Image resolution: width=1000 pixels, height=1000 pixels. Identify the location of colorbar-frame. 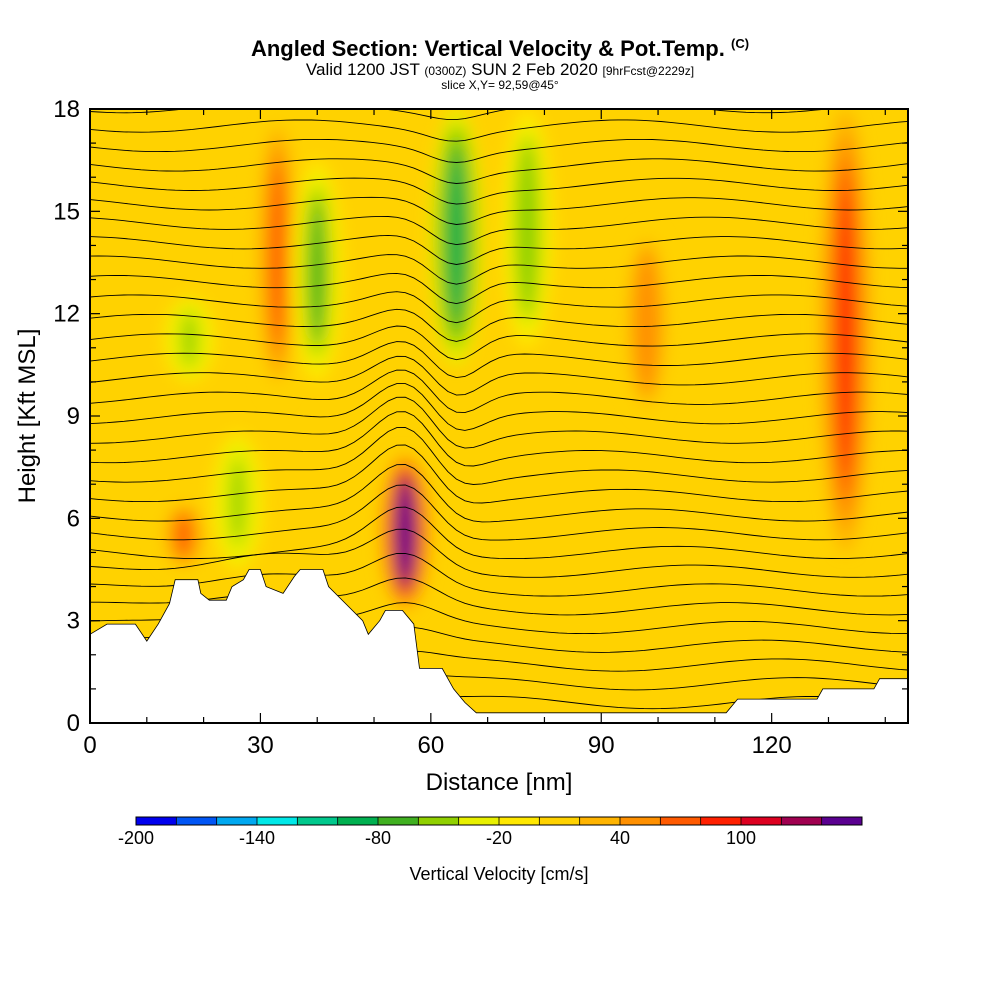
(499, 821).